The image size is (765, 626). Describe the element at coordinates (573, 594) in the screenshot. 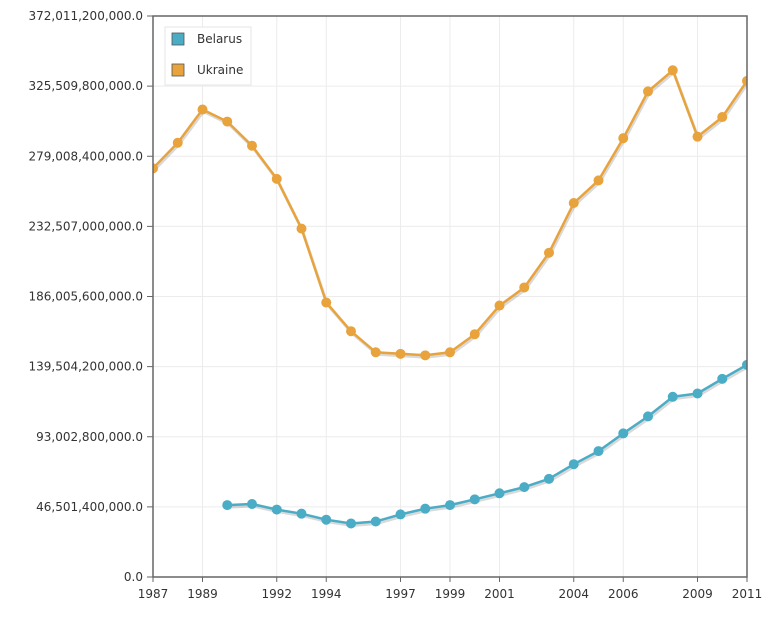

I see `x-tick-label: 2004` at that location.